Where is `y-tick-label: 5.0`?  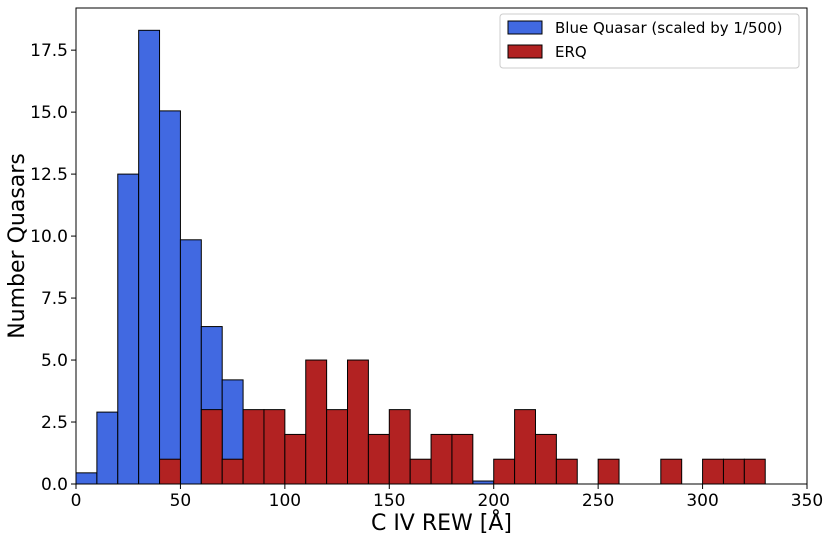 y-tick-label: 5.0 is located at coordinates (54, 361).